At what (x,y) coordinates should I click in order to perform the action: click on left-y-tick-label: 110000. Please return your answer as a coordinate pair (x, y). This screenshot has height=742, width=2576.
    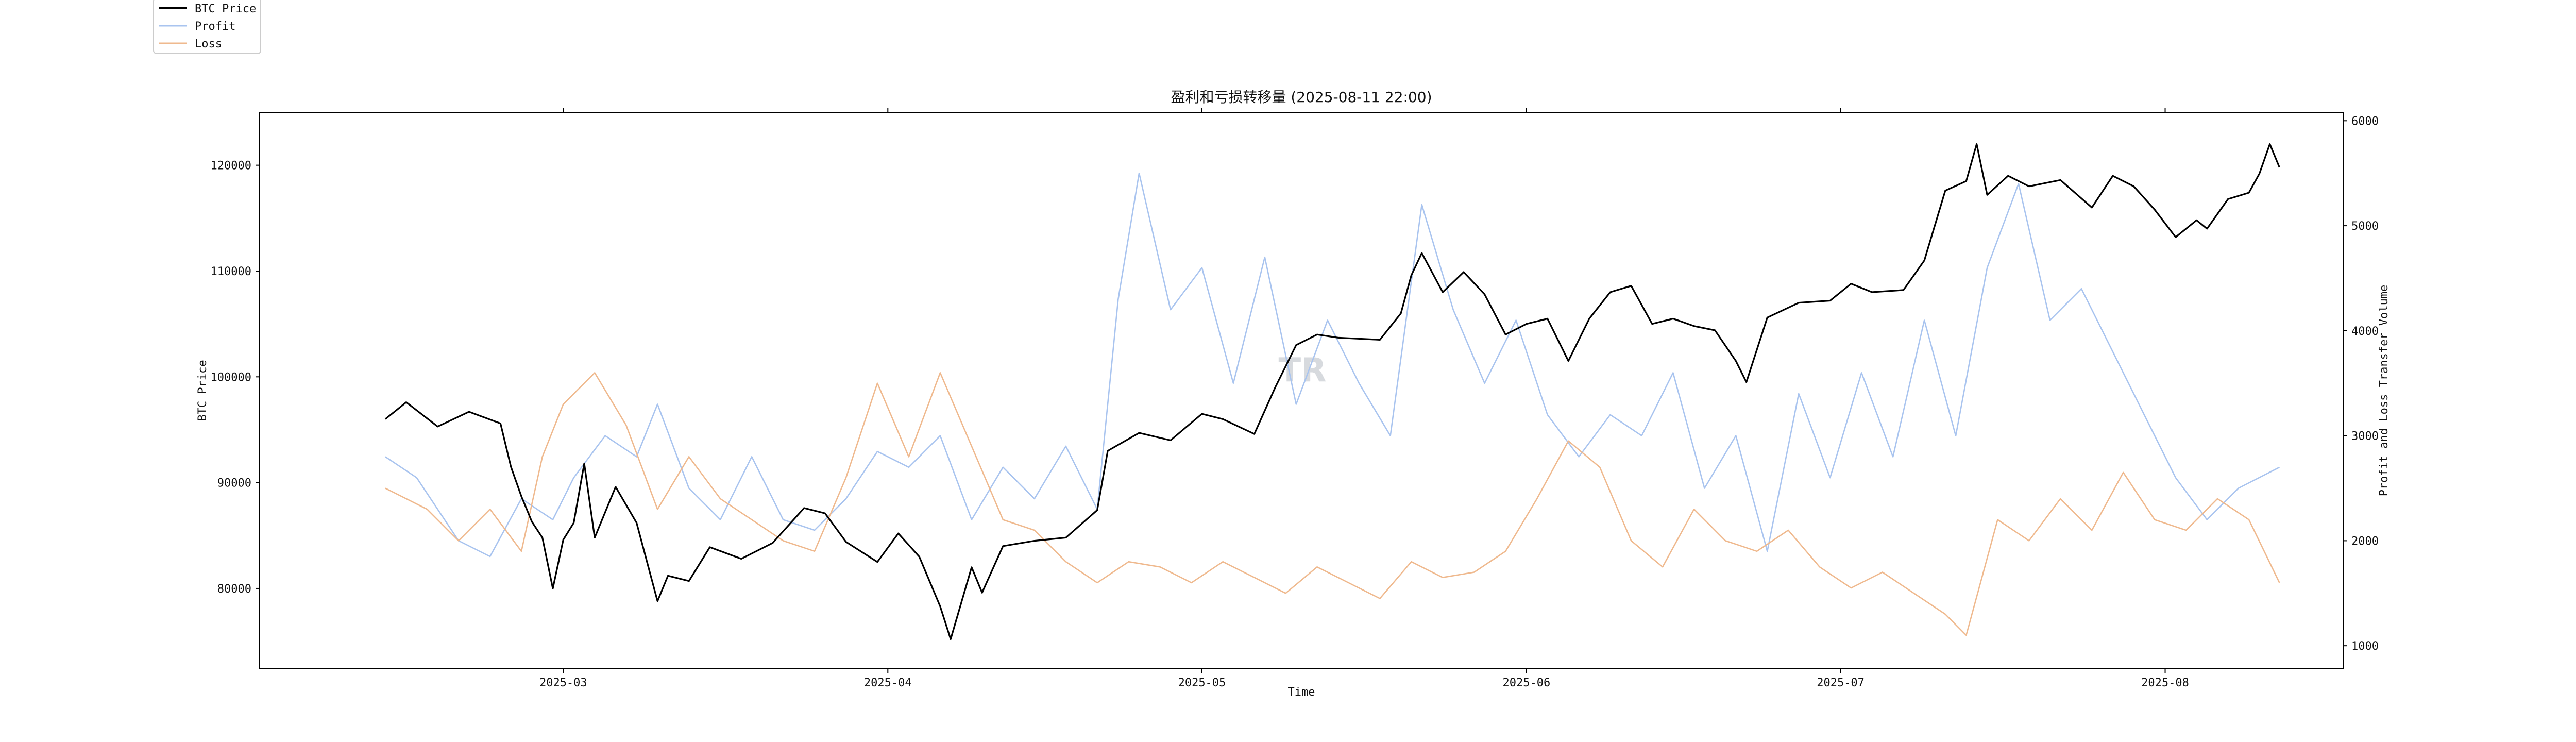
    Looking at the image, I should click on (231, 271).